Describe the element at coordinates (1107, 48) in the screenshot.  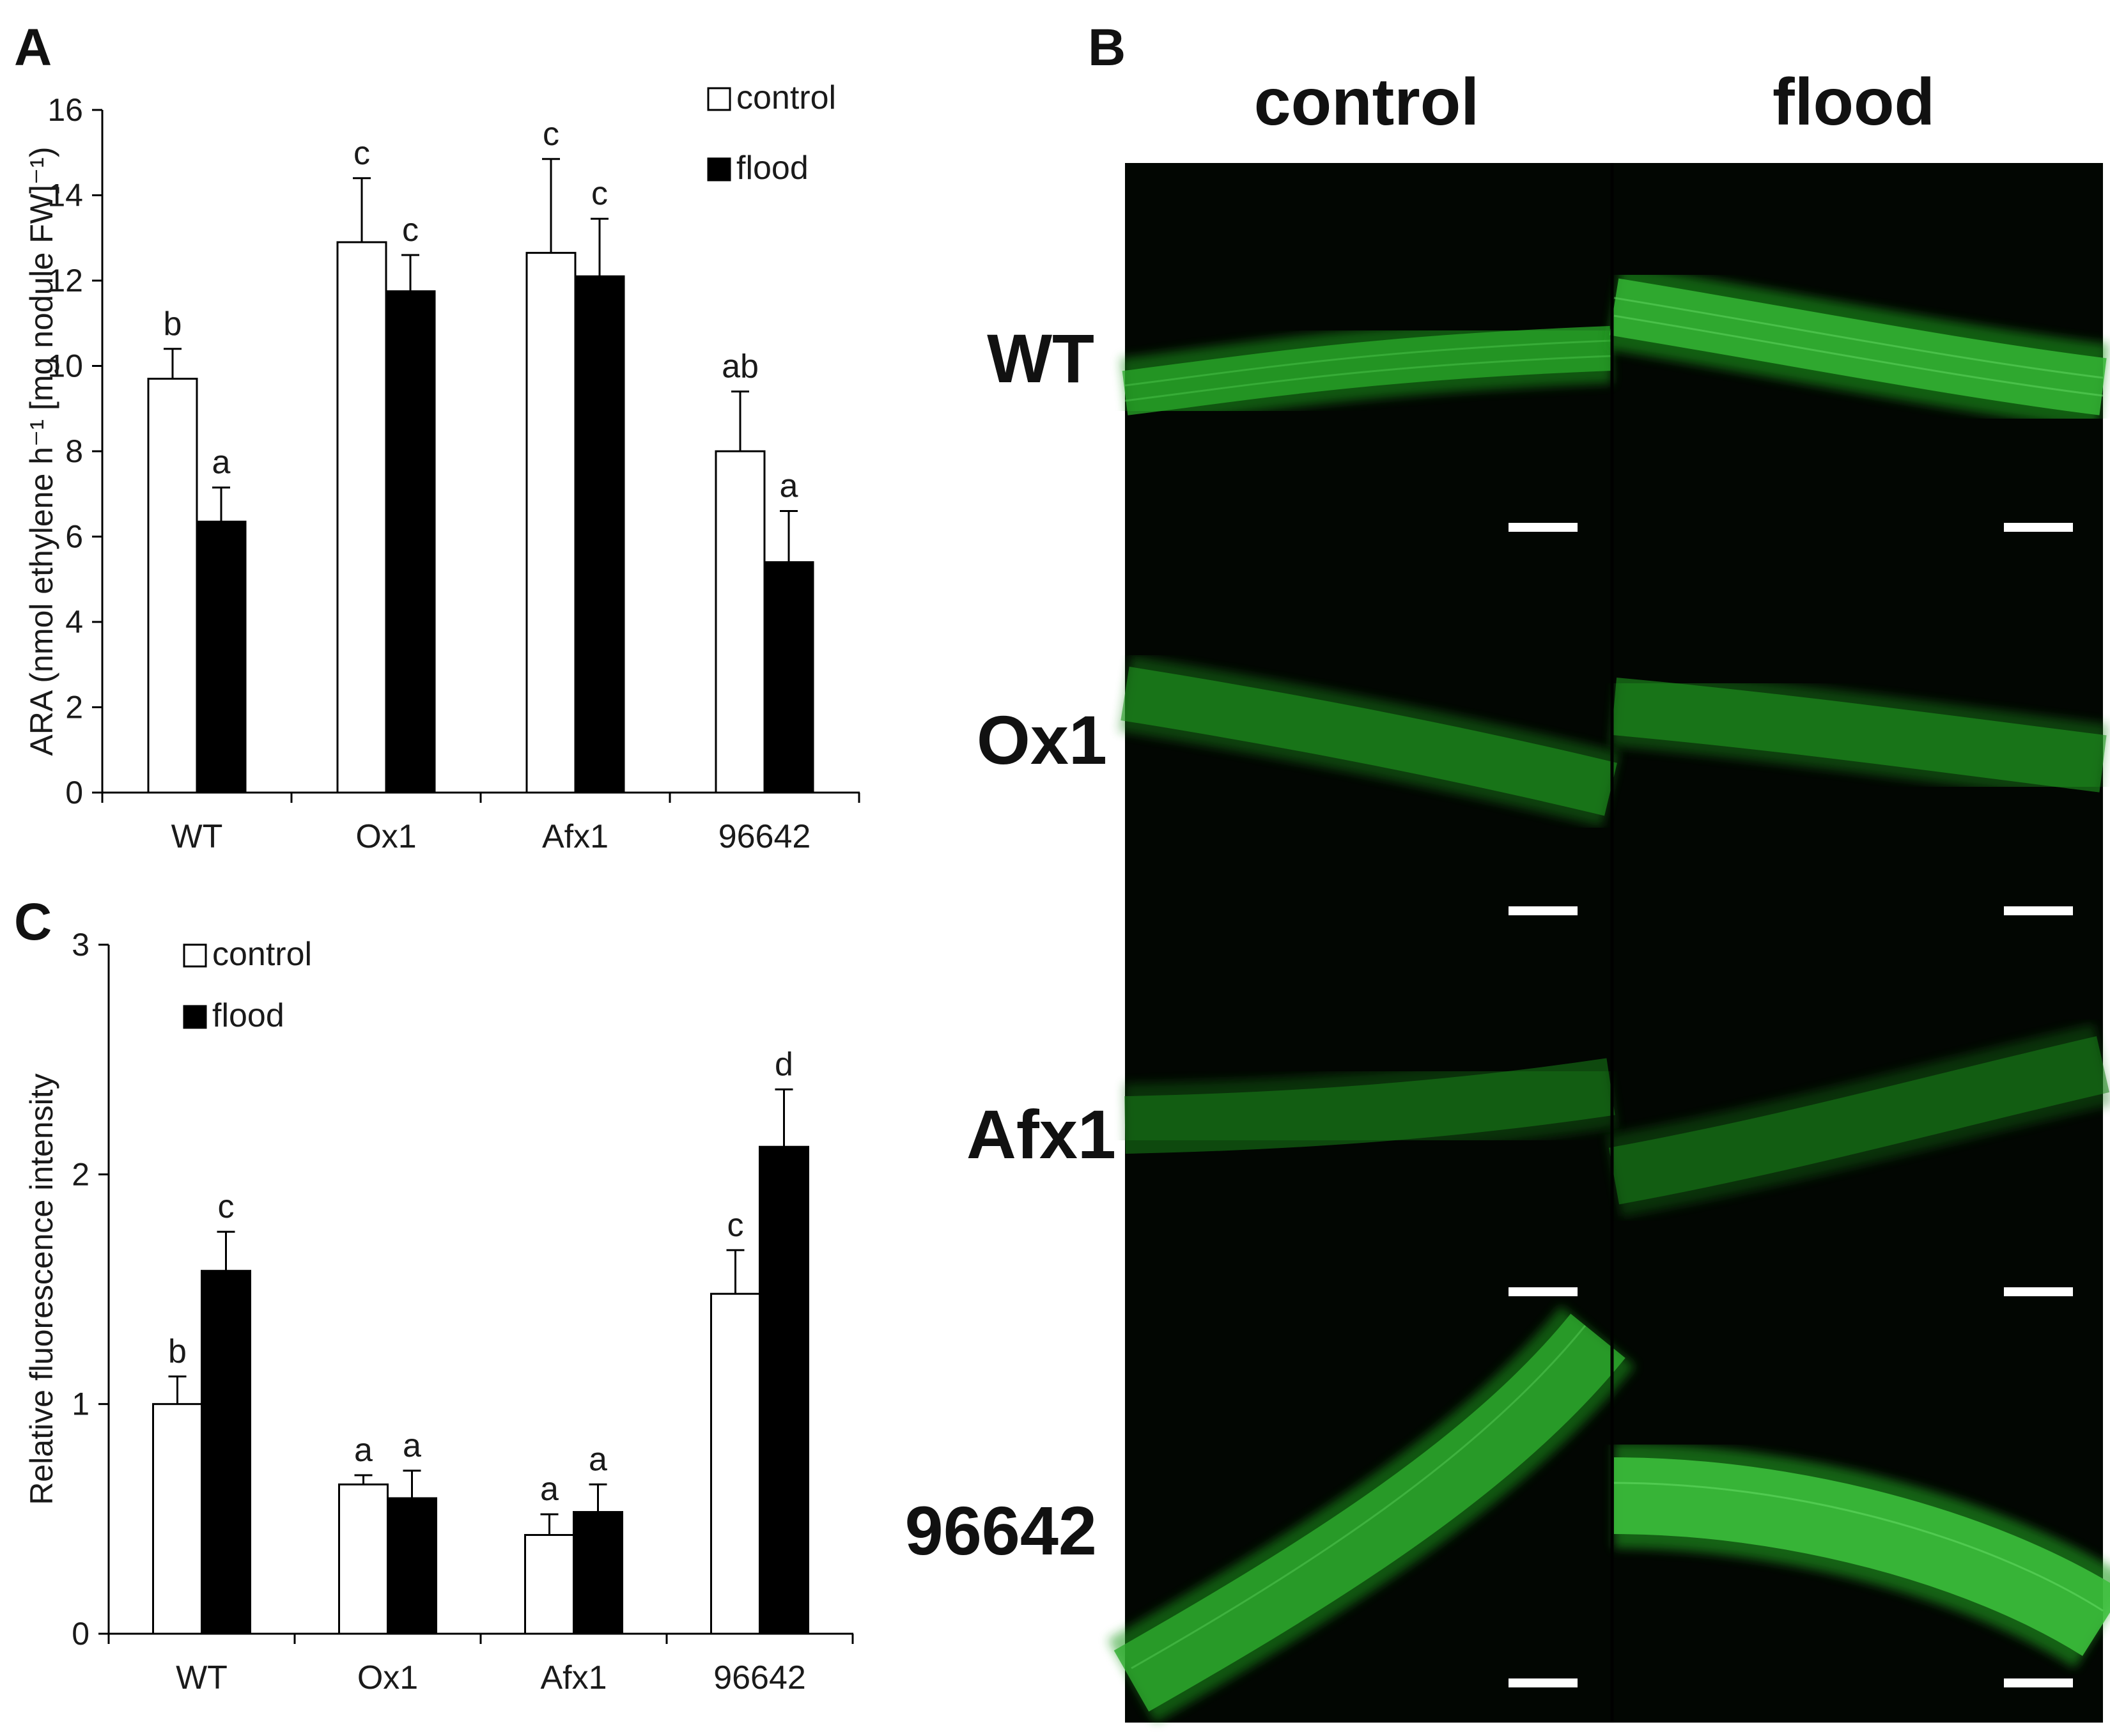
I see `panel-letter-b: B` at that location.